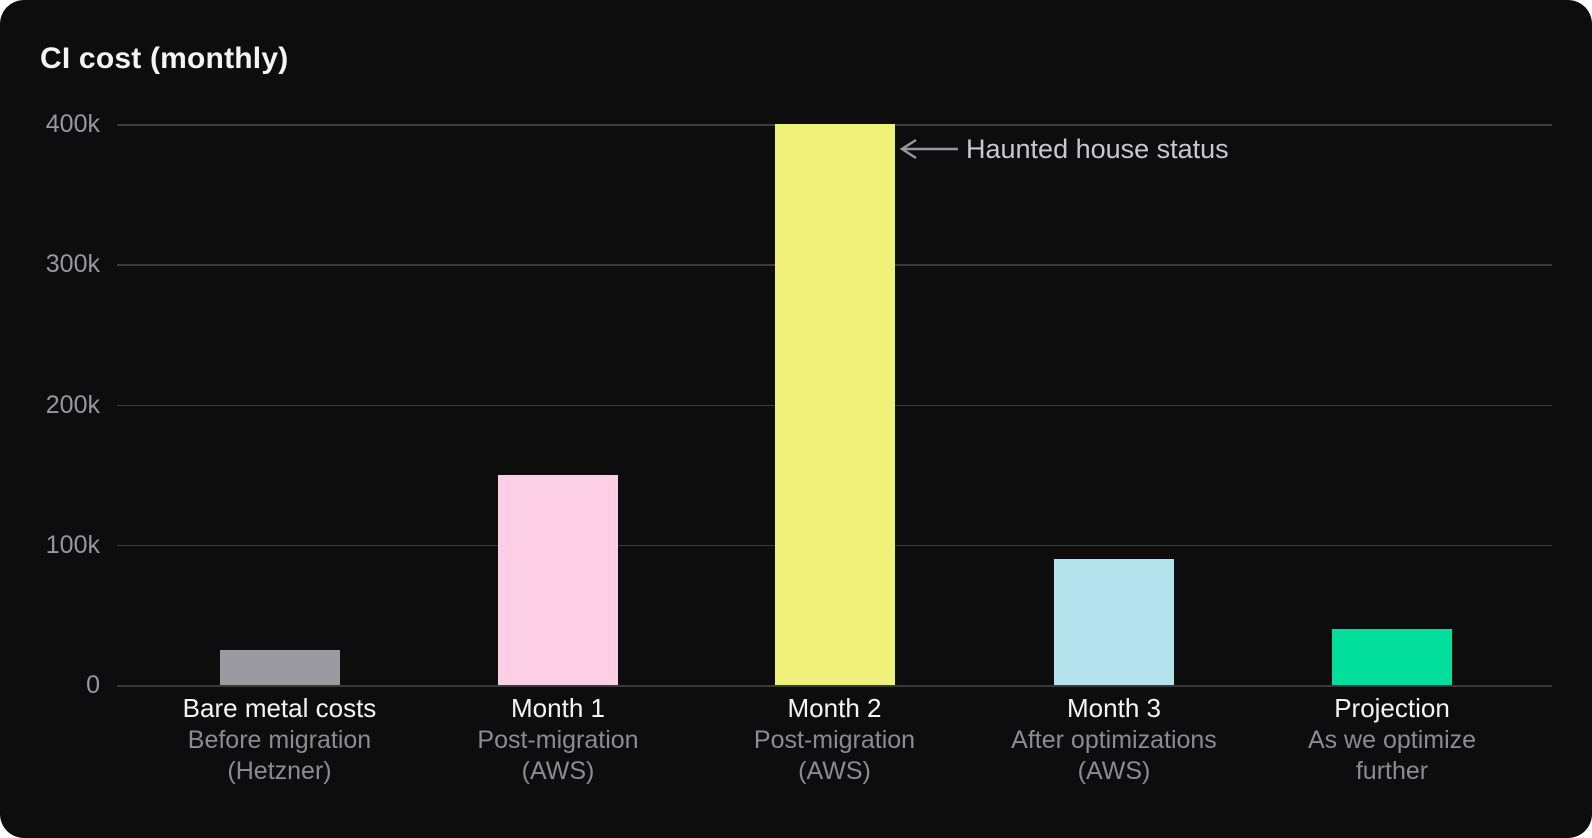 The width and height of the screenshot is (1592, 838). I want to click on category-subtitle-projection-2: further, so click(1392, 771).